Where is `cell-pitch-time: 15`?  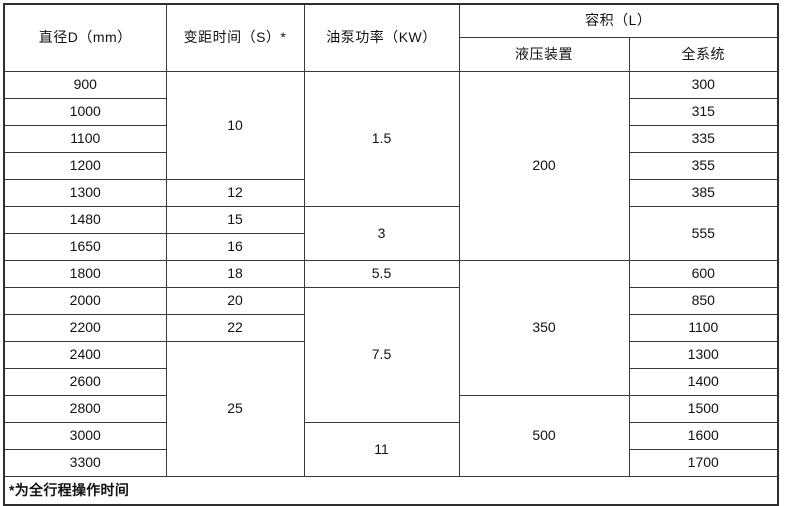
cell-pitch-time: 15 is located at coordinates (235, 220).